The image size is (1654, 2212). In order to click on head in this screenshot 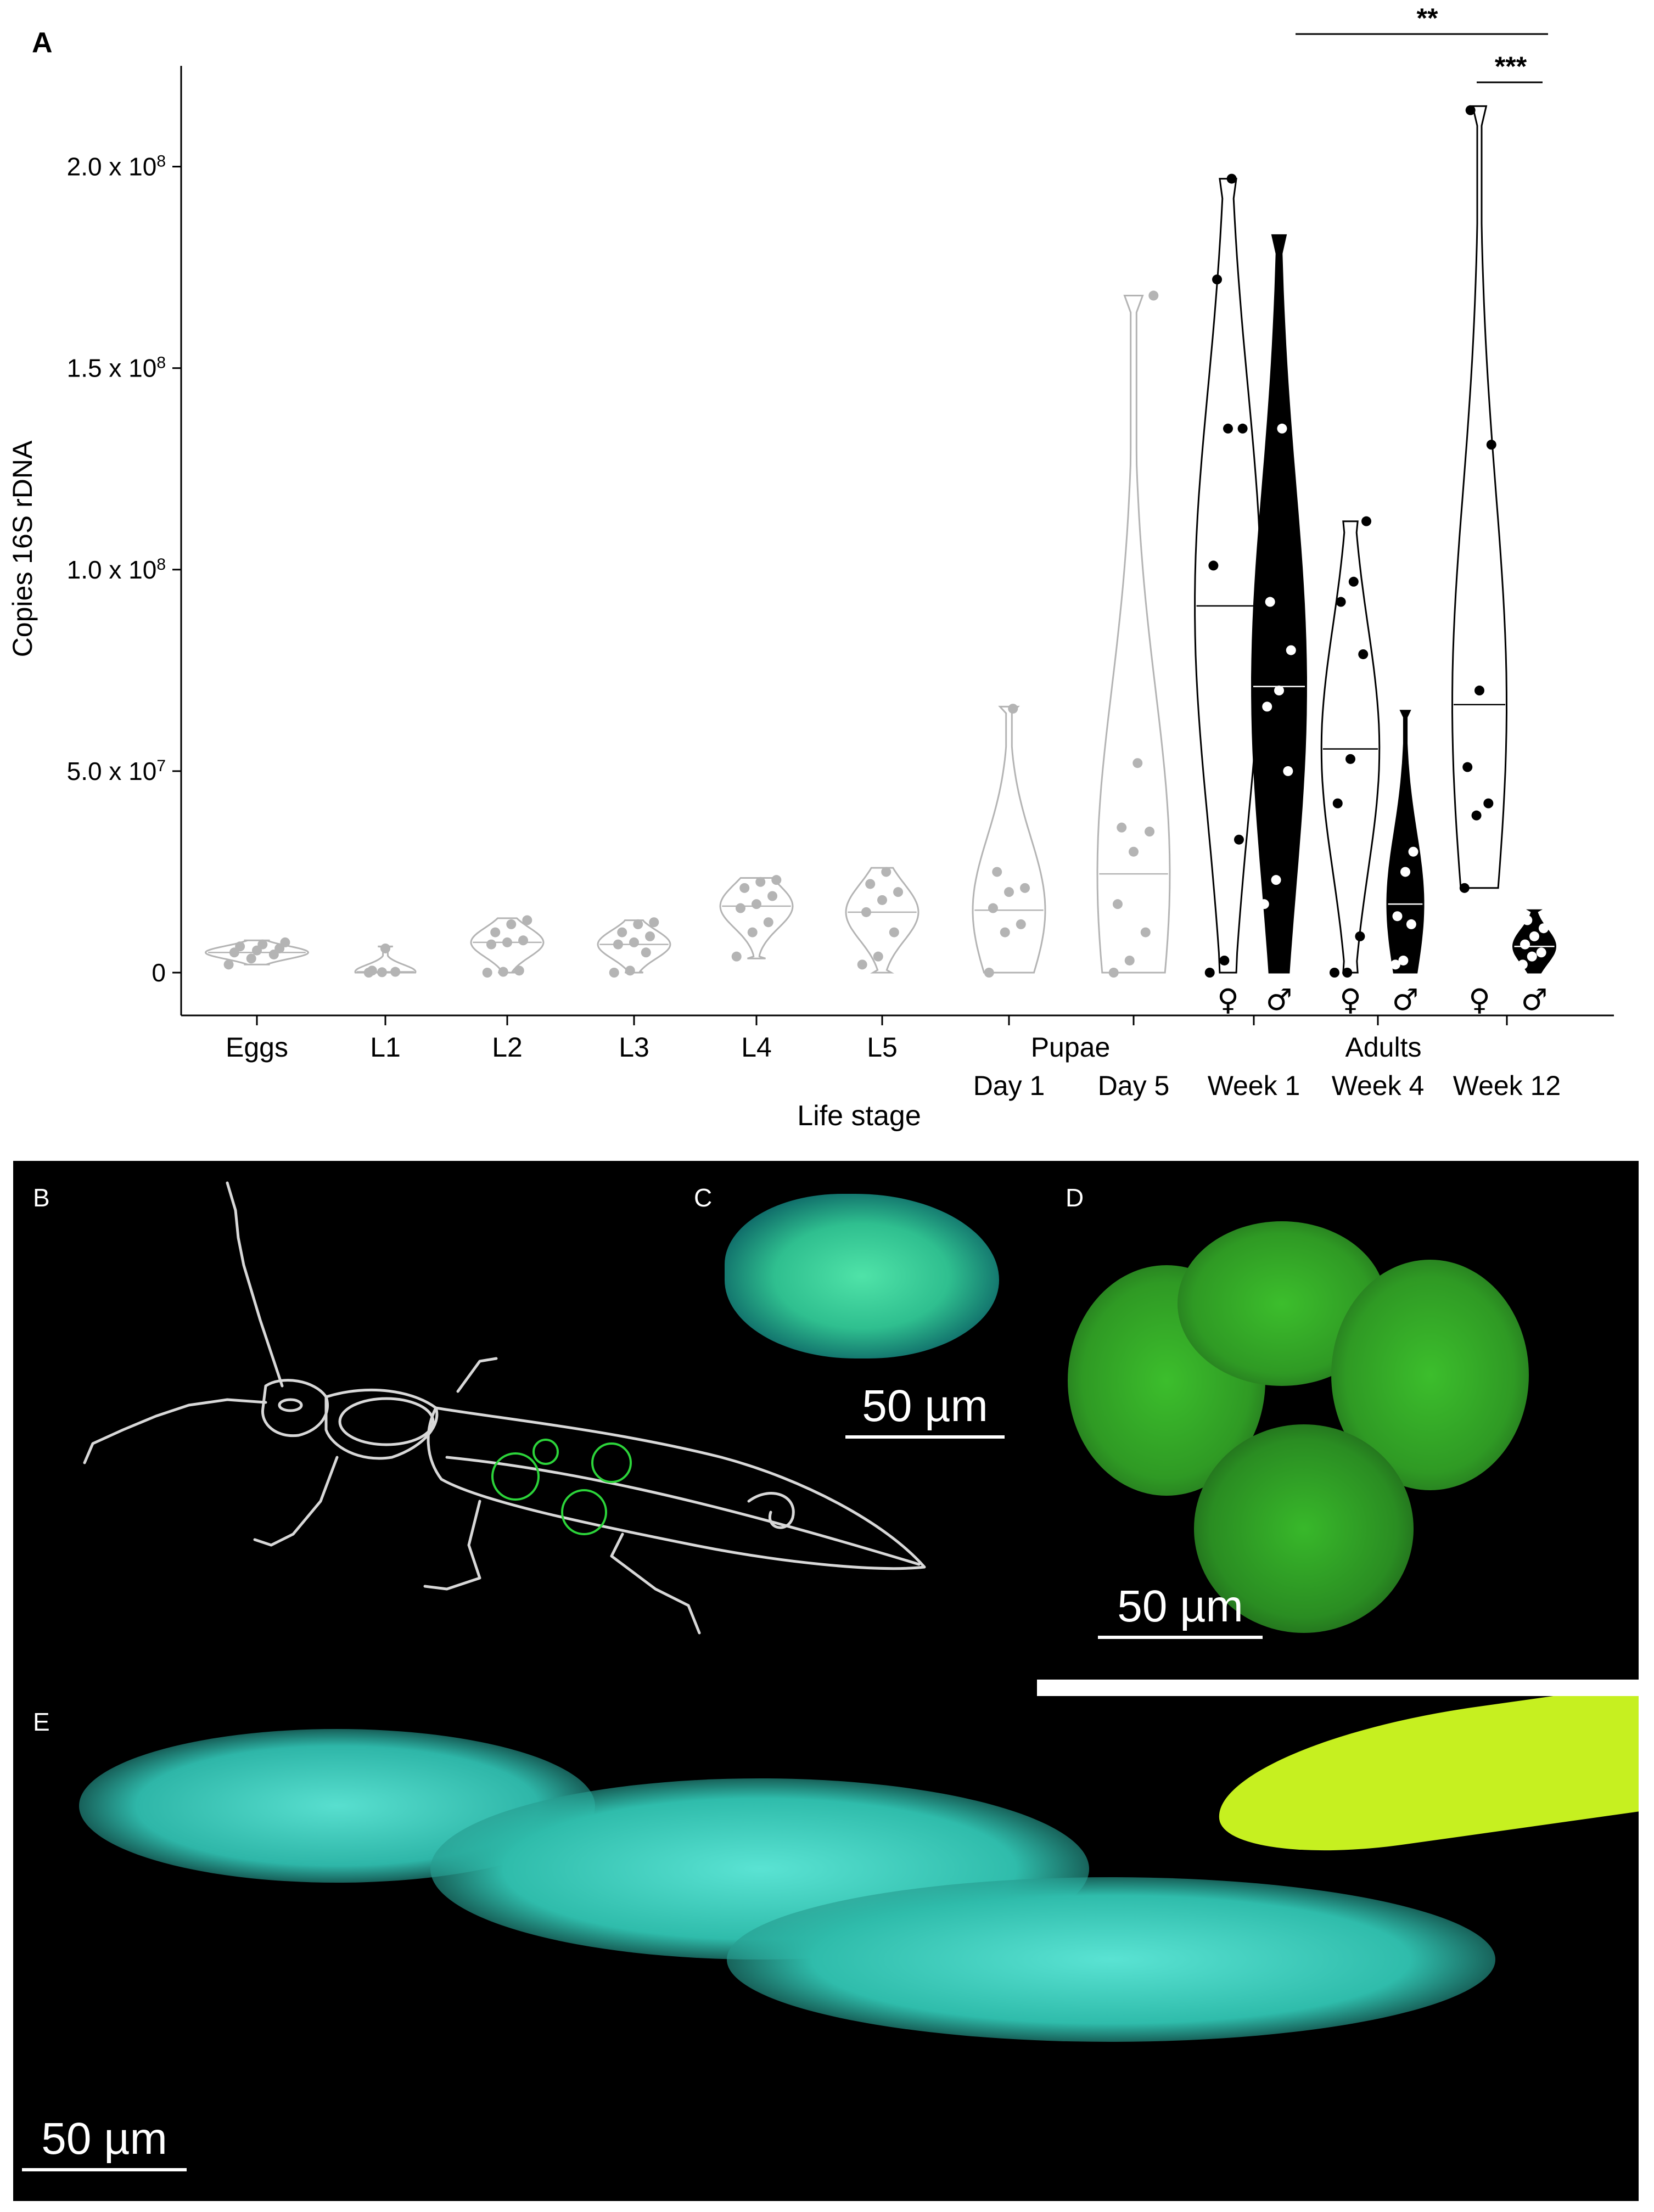, I will do `click(295, 1408)`.